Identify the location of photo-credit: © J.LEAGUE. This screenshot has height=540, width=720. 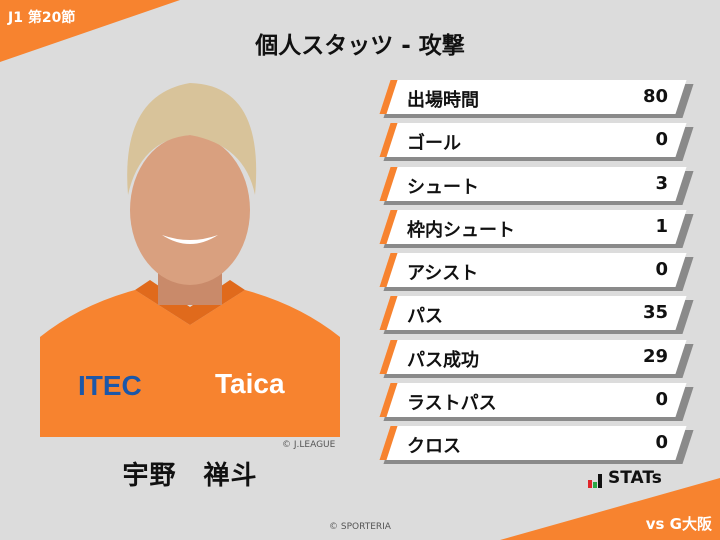
(309, 445).